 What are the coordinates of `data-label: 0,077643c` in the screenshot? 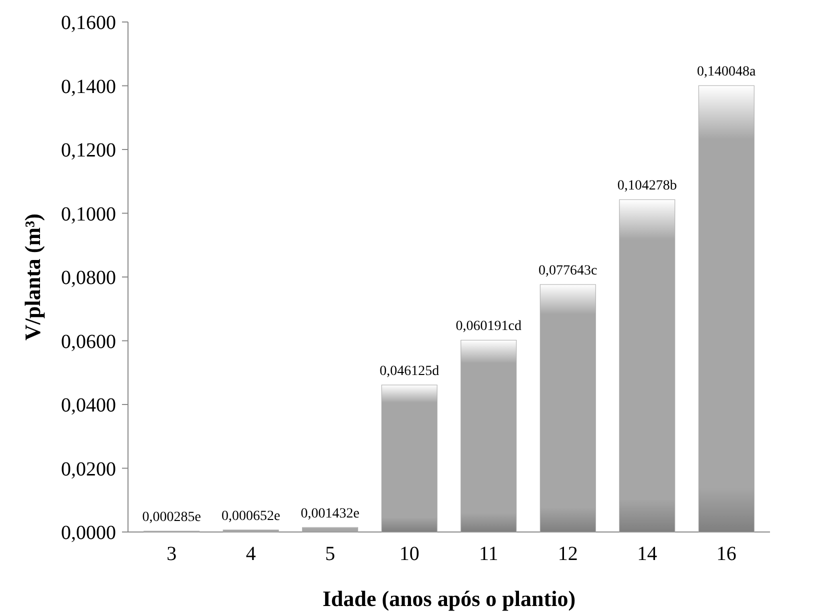 It's located at (568, 271).